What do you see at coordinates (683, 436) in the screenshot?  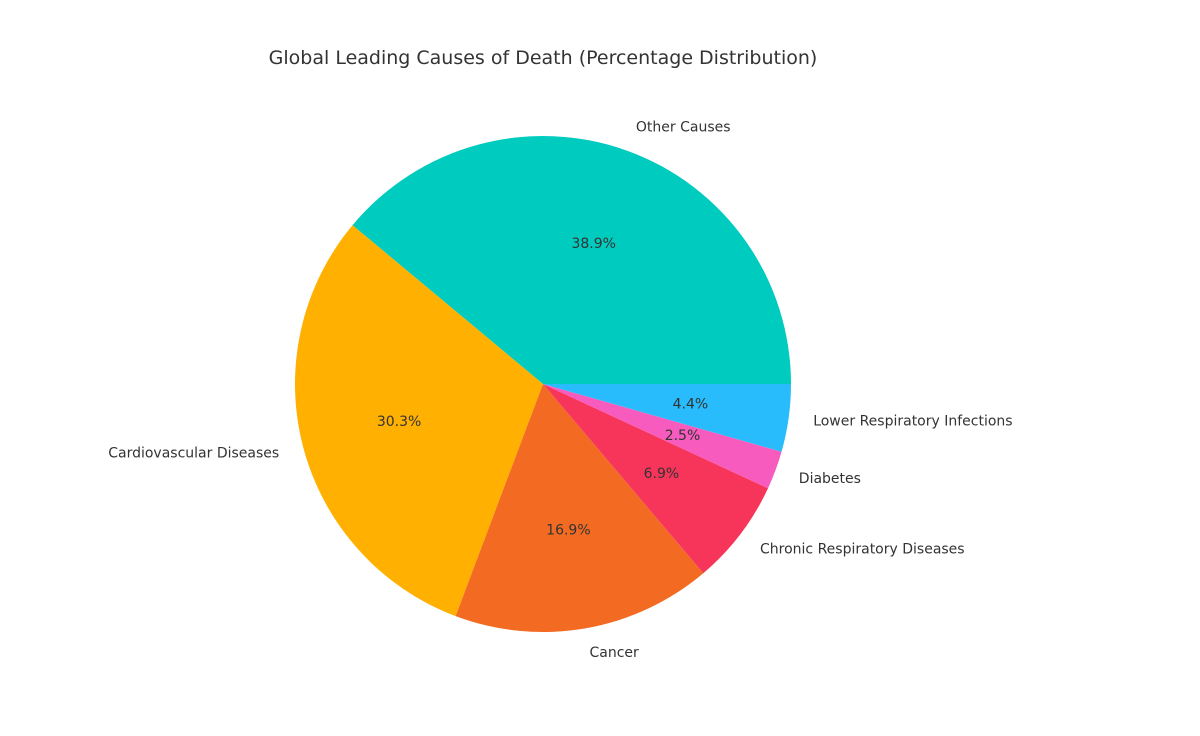 I see `pct-label-diabetes: 2.5%` at bounding box center [683, 436].